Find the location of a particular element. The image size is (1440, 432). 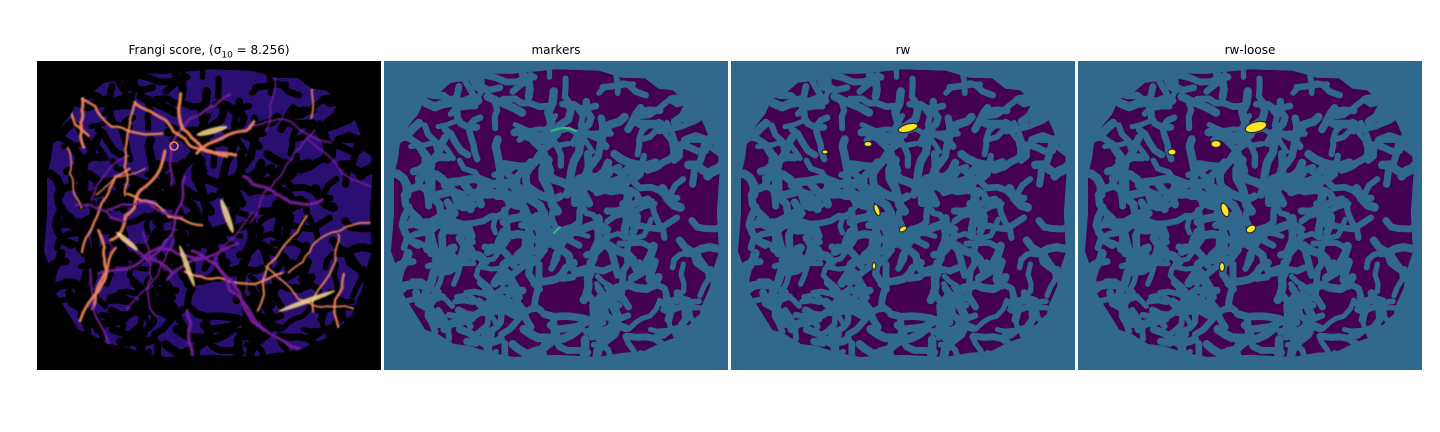

frangi-title-text: Frangi score, is located at coordinates (169, 50).